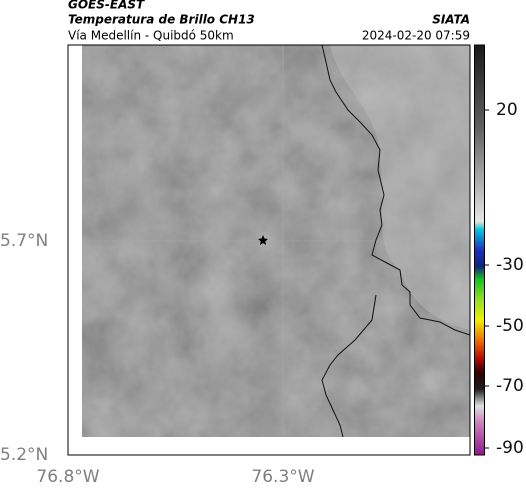 The height and width of the screenshot is (491, 526). I want to click on lon-label: 76.8°W, so click(67, 477).